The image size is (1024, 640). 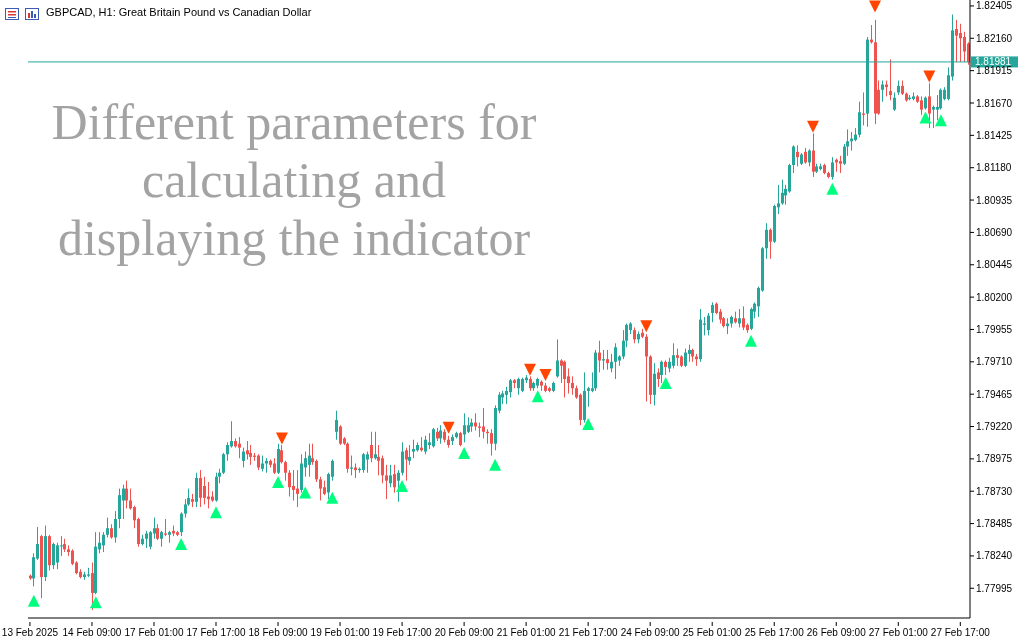 What do you see at coordinates (994, 556) in the screenshot?
I see `y-tick-label: 1.78240` at bounding box center [994, 556].